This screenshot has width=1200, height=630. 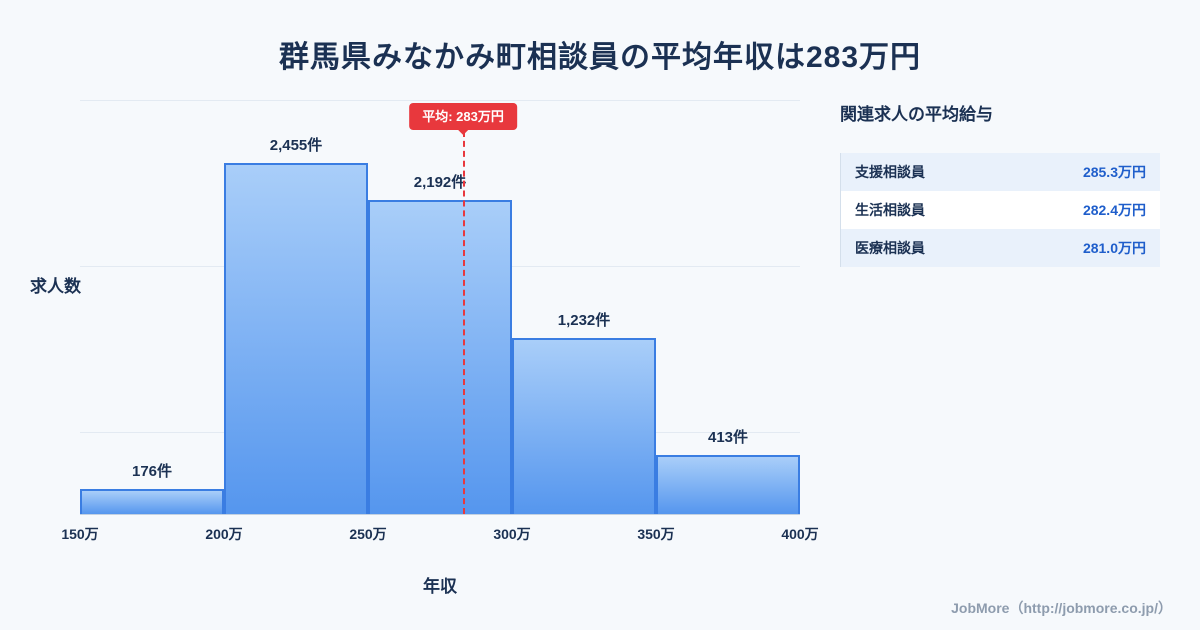 What do you see at coordinates (890, 172) in the screenshot?
I see `salary-row-label: 支援相談員` at bounding box center [890, 172].